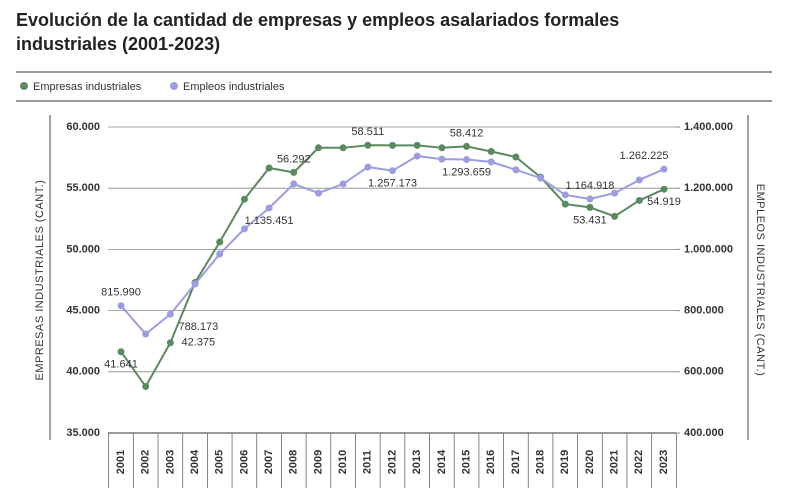 The image size is (800, 493). What do you see at coordinates (269, 221) in the screenshot?
I see `value-label: 1.135.451` at bounding box center [269, 221].